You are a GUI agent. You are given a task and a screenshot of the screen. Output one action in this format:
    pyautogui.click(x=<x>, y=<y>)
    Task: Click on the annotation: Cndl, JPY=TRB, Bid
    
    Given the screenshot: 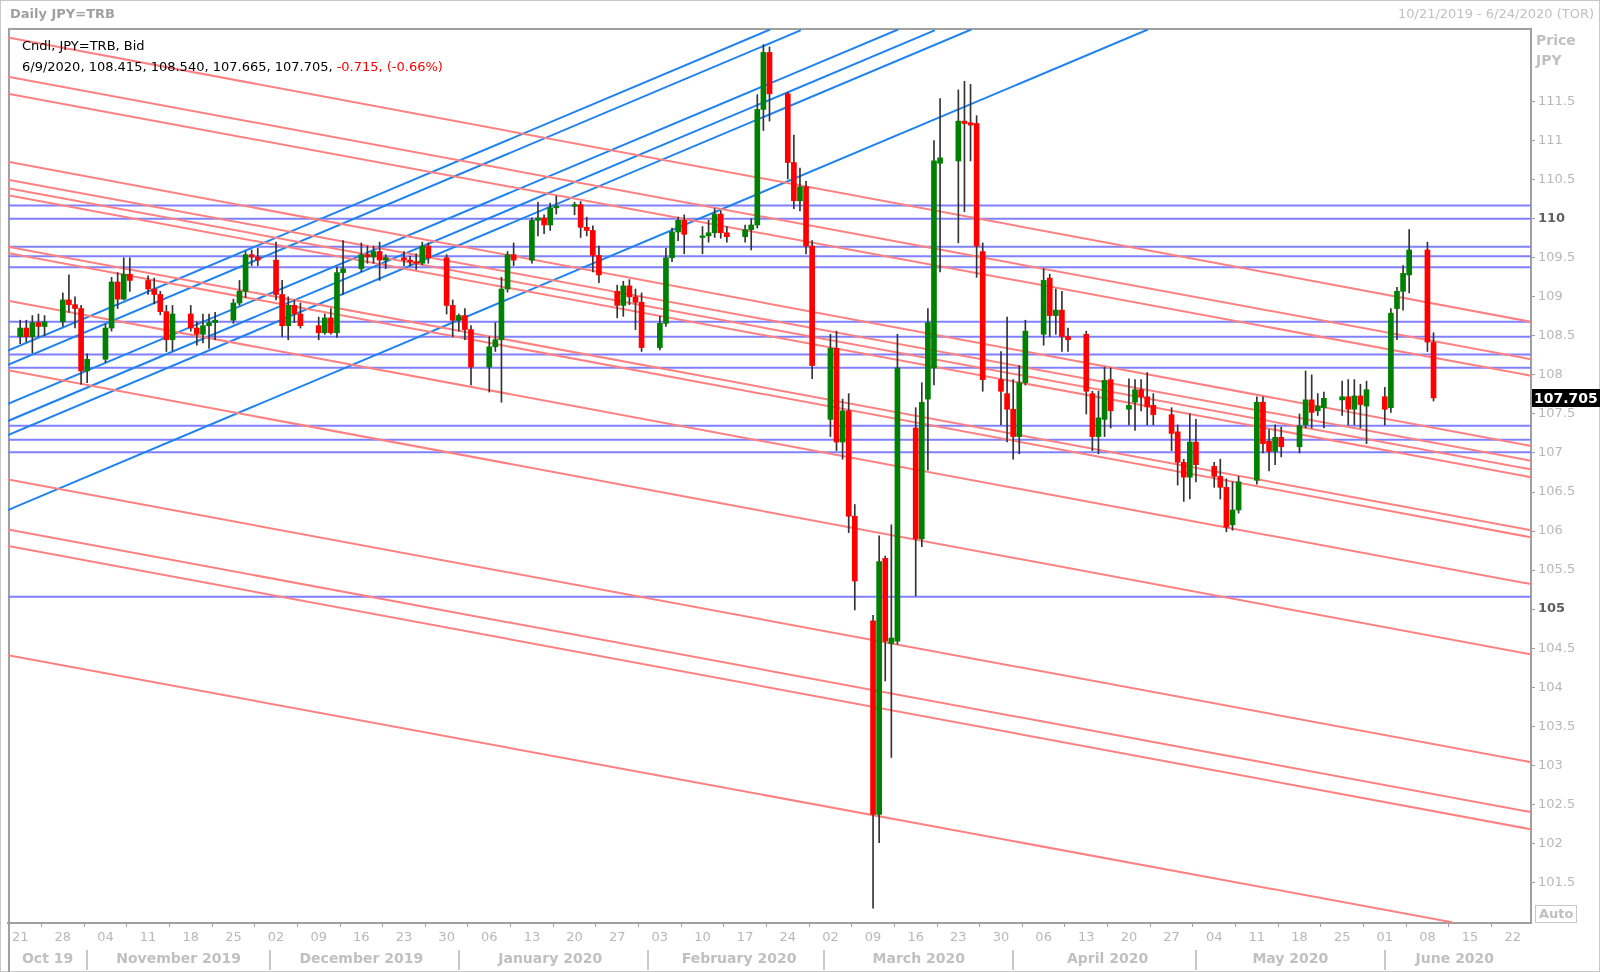 What is the action you would take?
    pyautogui.click(x=83, y=46)
    